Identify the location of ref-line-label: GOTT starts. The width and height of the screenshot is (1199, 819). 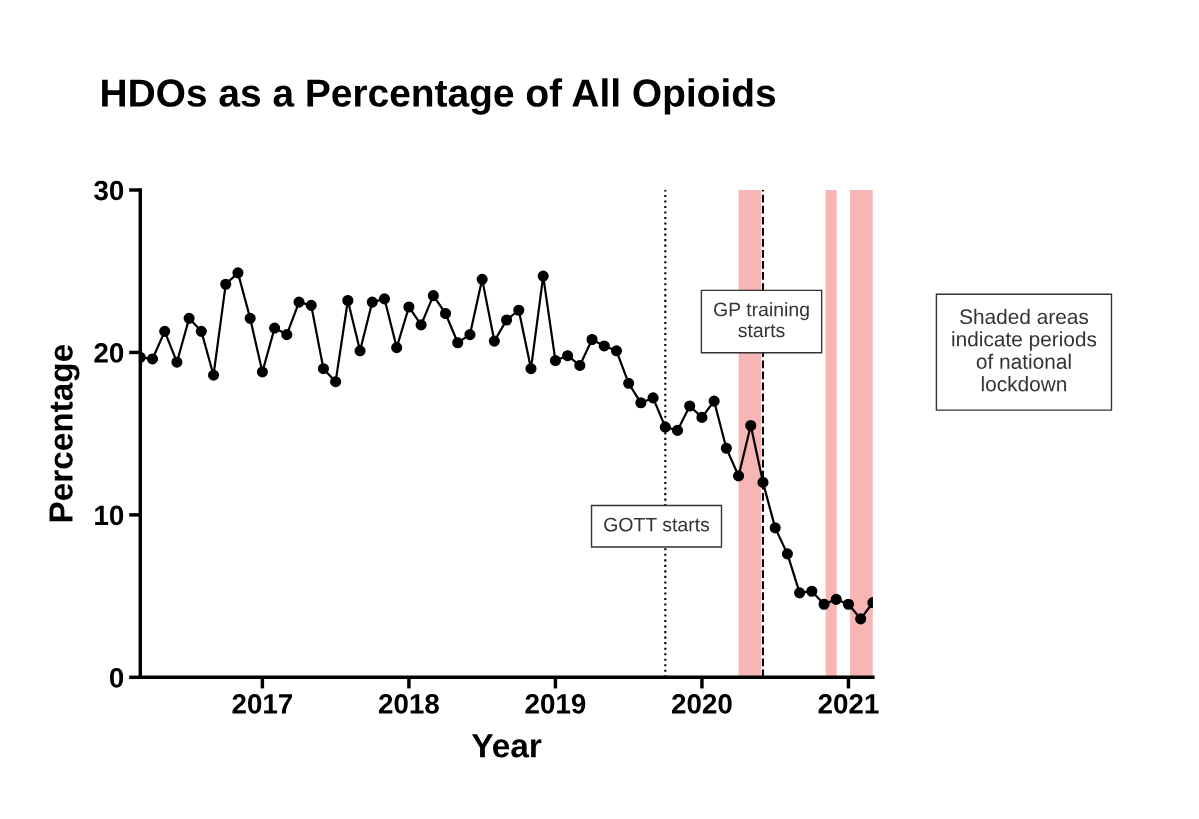
(657, 524).